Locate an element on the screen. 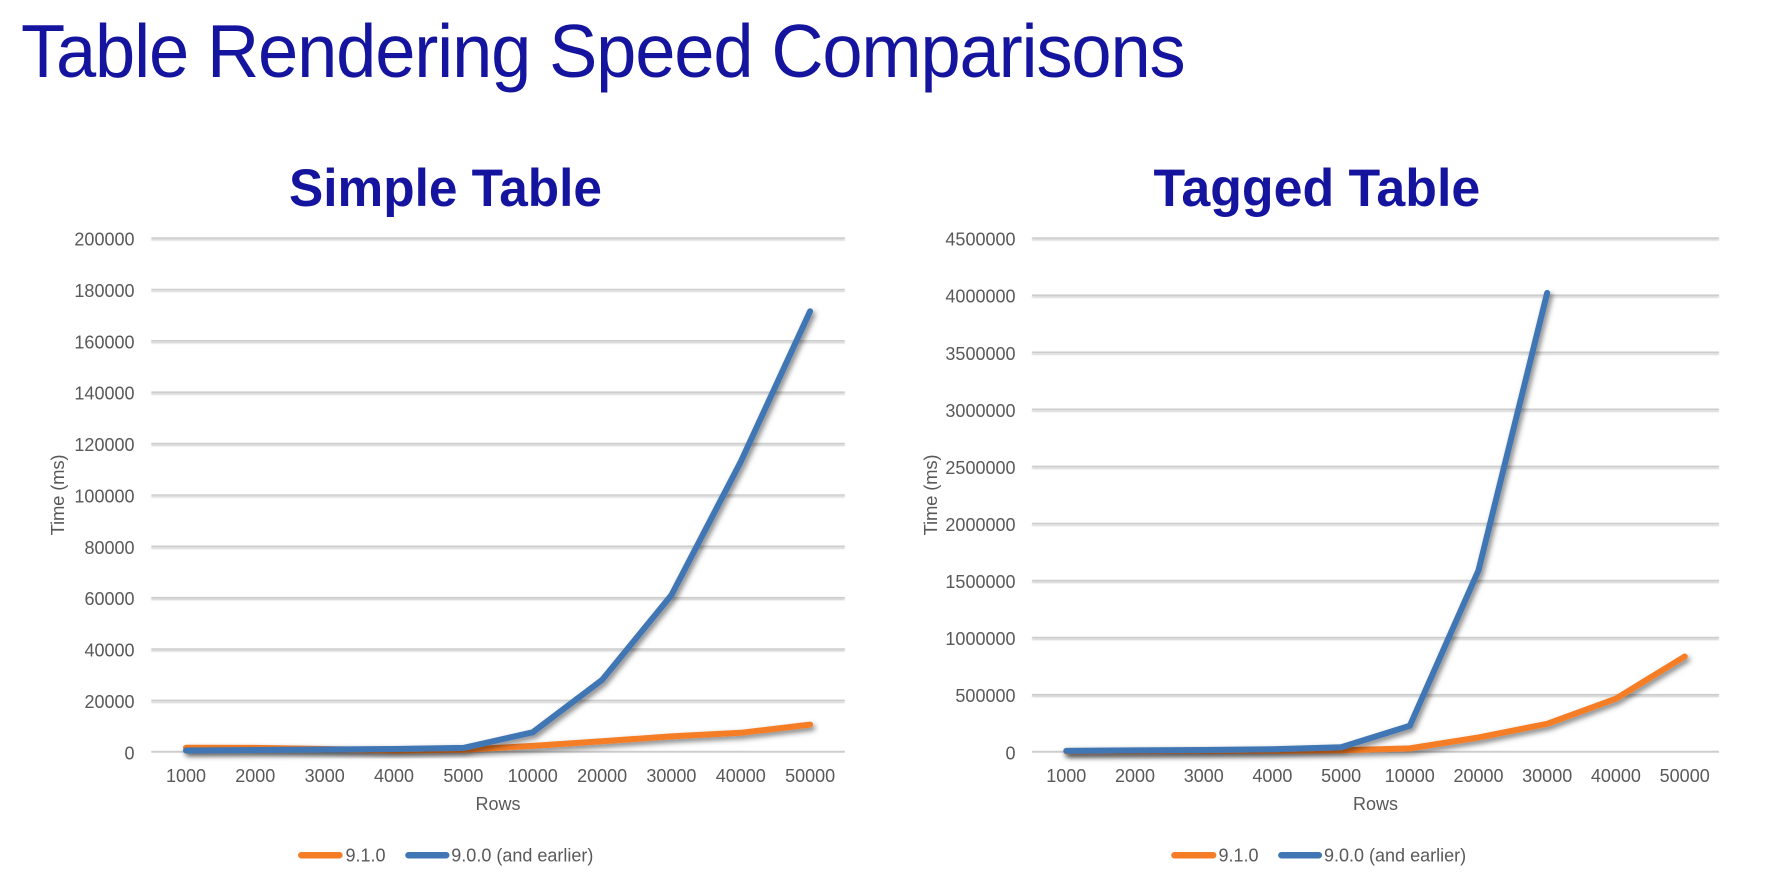 This screenshot has width=1768, height=887. svg-text: 500000 is located at coordinates (985, 696).